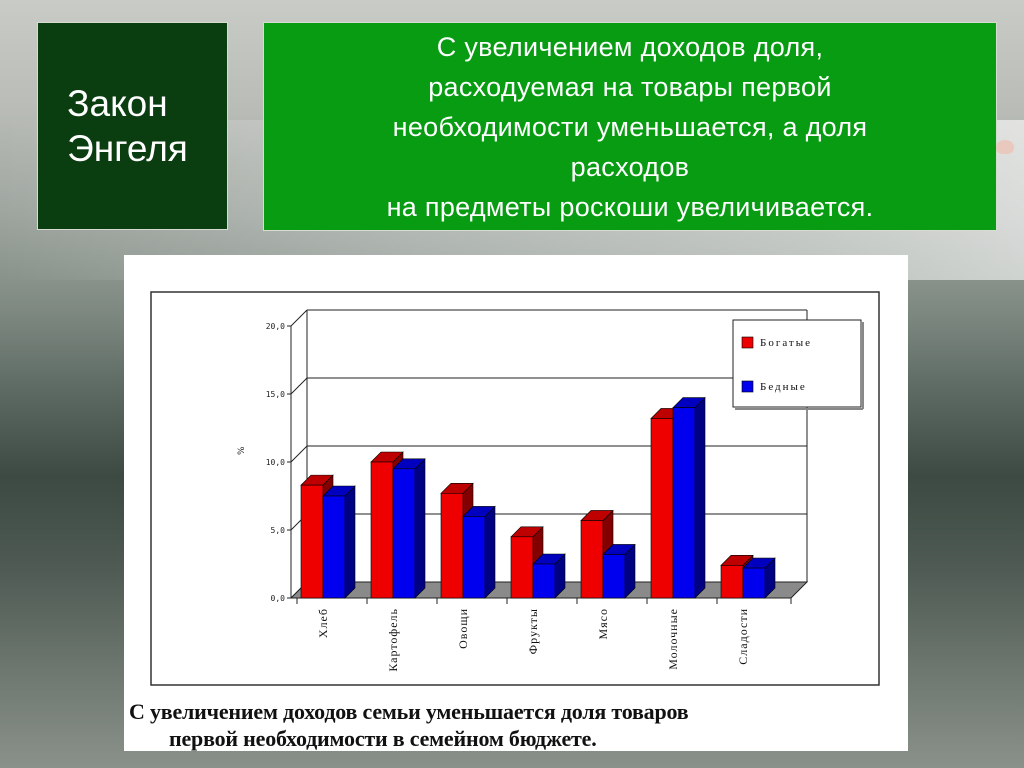  Describe the element at coordinates (783, 387) in the screenshot. I see `legend-label: Бедные` at that location.